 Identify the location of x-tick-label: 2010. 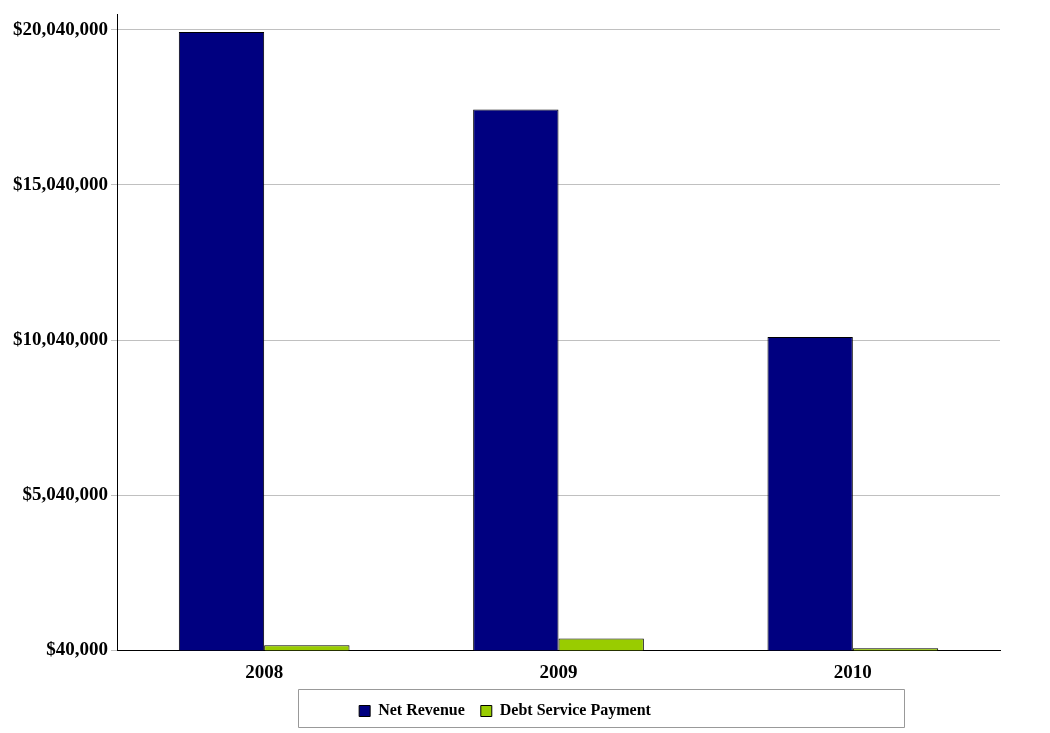
(852, 671).